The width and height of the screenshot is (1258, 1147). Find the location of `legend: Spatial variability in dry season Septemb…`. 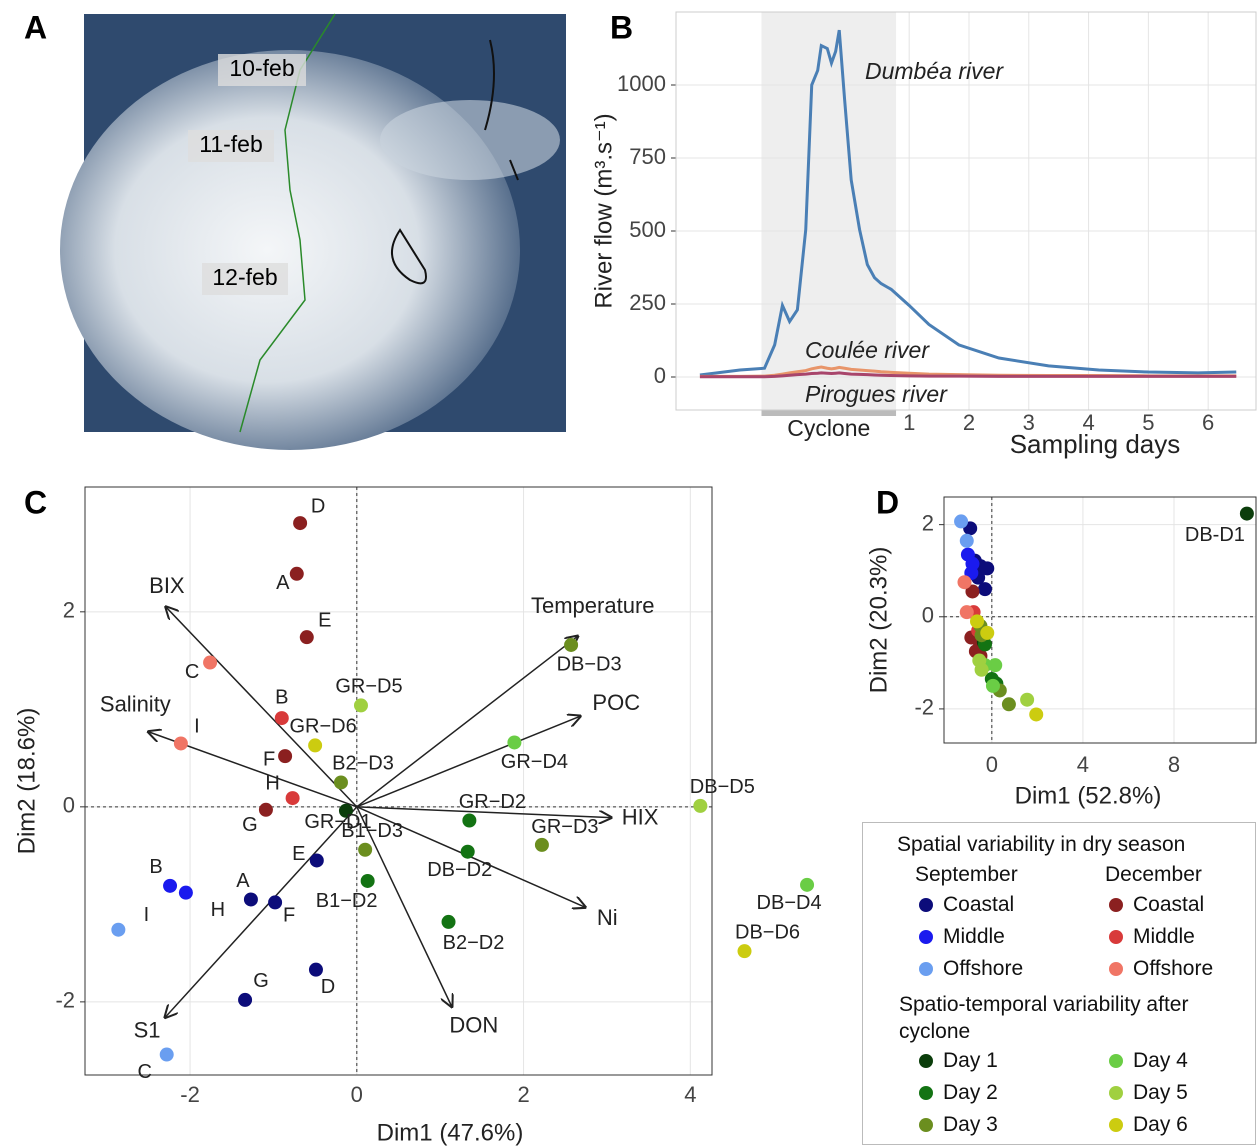

legend: Spatial variability in dry season Septemb… is located at coordinates (1059, 983).